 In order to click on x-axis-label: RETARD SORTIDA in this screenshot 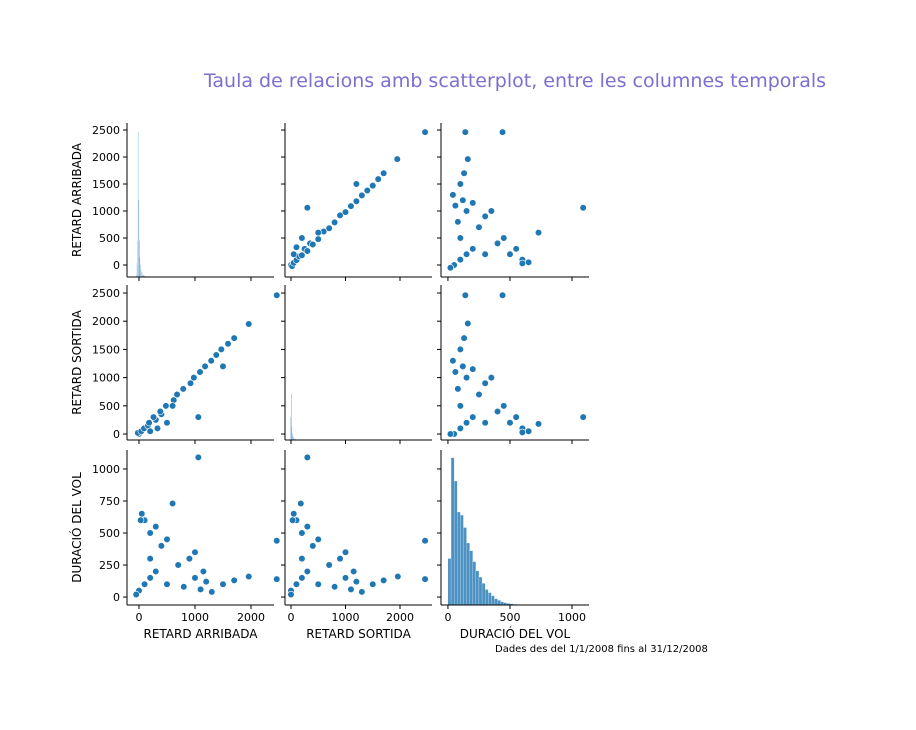, I will do `click(358, 634)`.